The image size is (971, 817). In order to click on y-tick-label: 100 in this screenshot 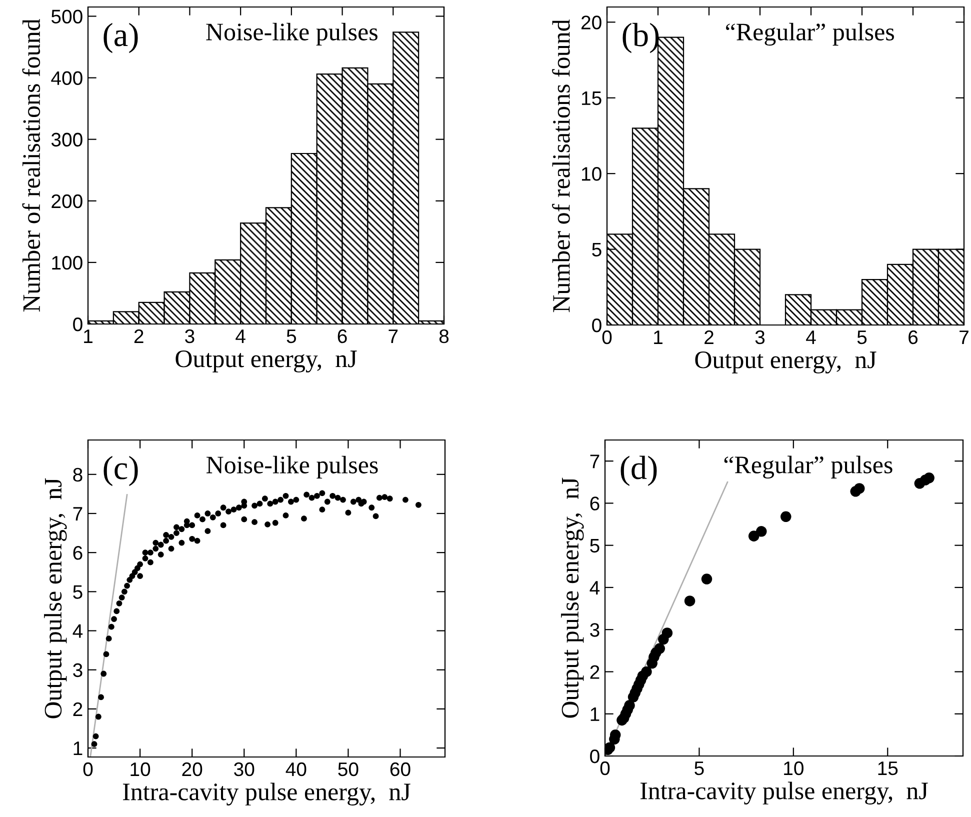, I will do `click(67, 263)`.